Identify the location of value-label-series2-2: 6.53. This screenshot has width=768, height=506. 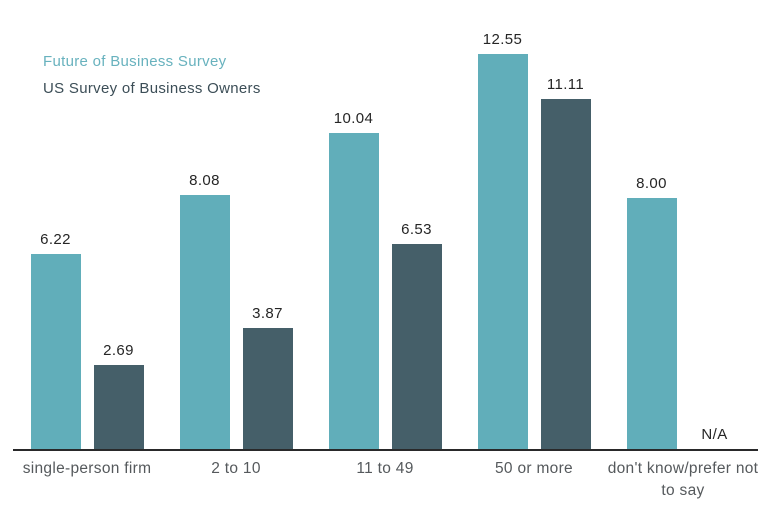
(416, 229).